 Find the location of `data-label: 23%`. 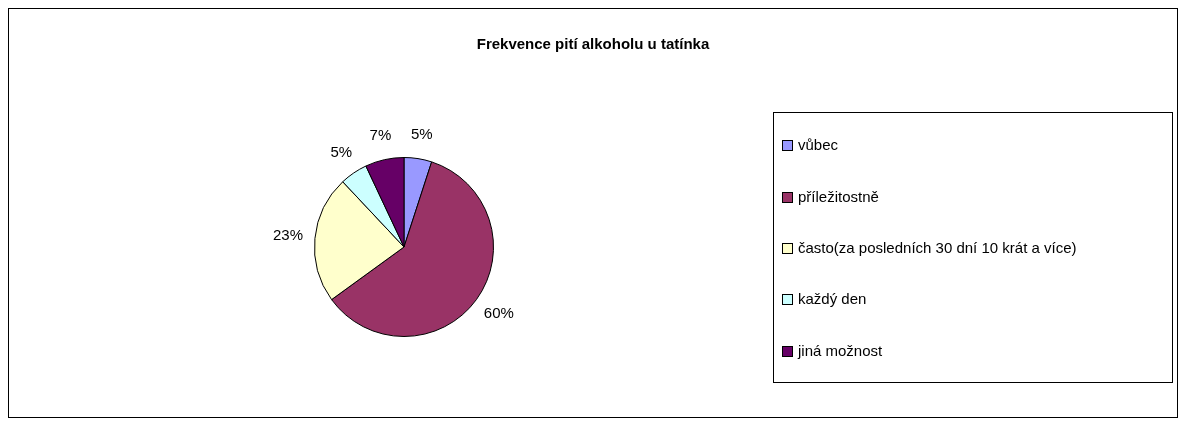

data-label: 23% is located at coordinates (287, 235).